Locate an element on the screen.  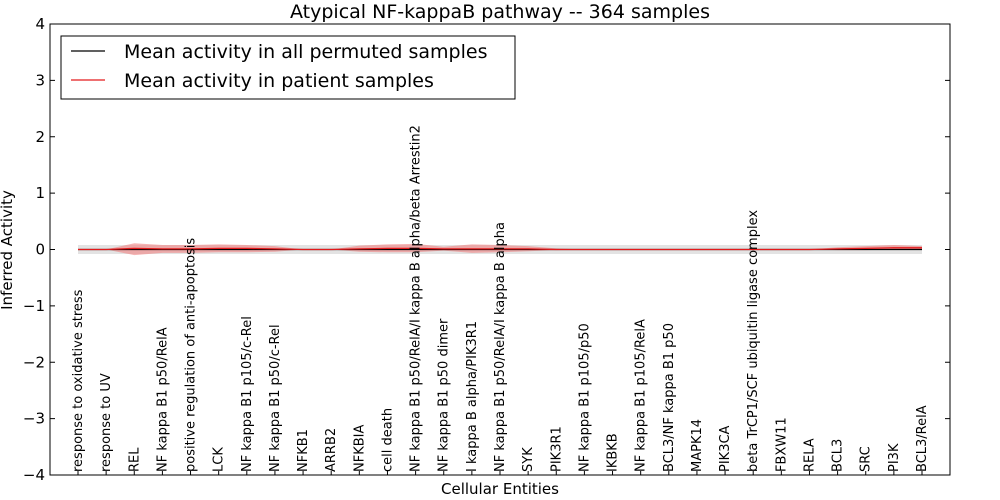
category-label: LCK is located at coordinates (219, 459).